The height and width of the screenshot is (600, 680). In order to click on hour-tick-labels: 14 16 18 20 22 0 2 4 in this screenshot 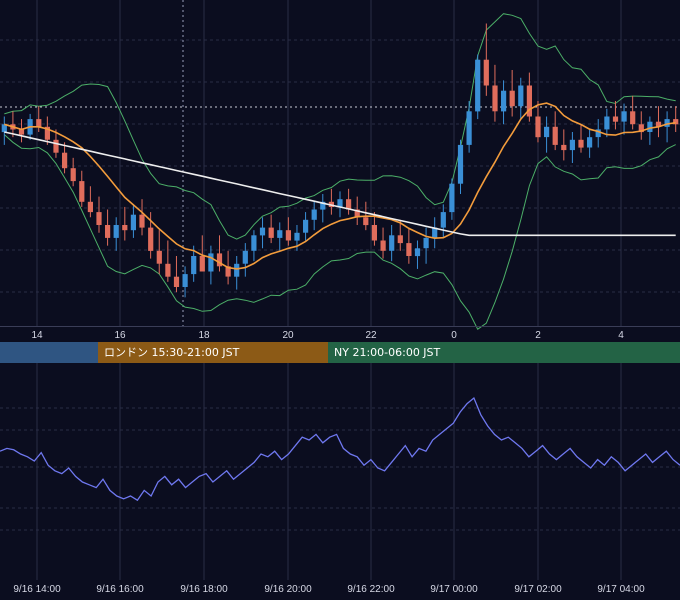, I will do `click(327, 335)`.